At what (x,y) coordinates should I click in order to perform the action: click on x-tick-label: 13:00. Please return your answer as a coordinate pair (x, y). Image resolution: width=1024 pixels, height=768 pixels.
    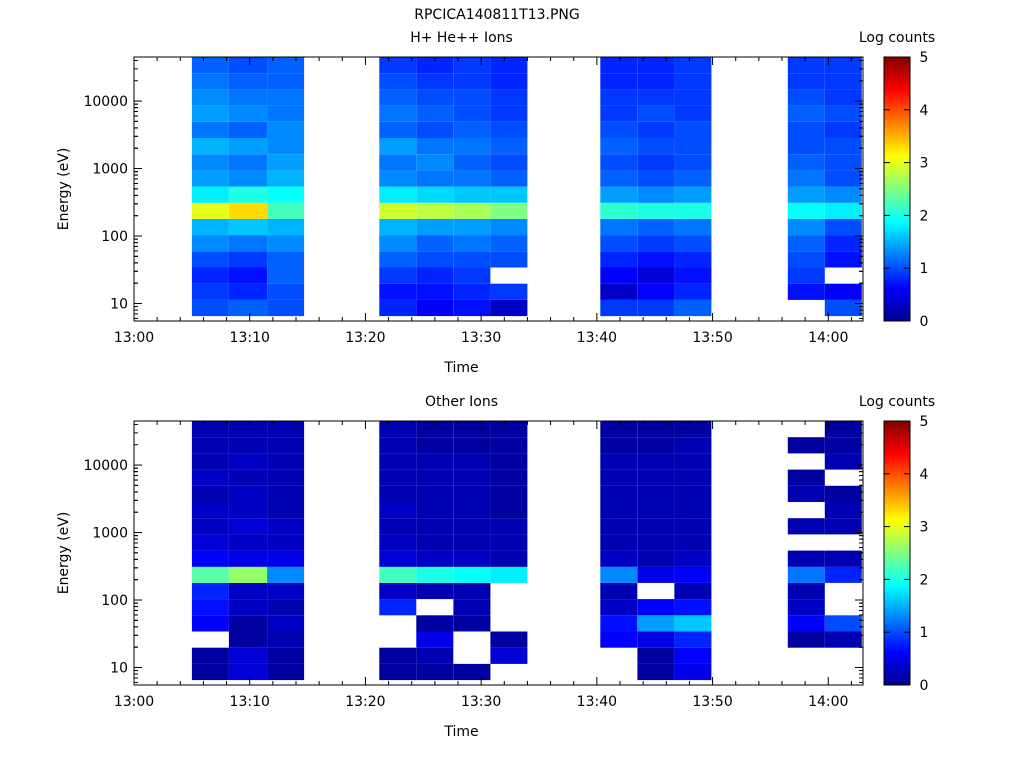
    Looking at the image, I should click on (134, 338).